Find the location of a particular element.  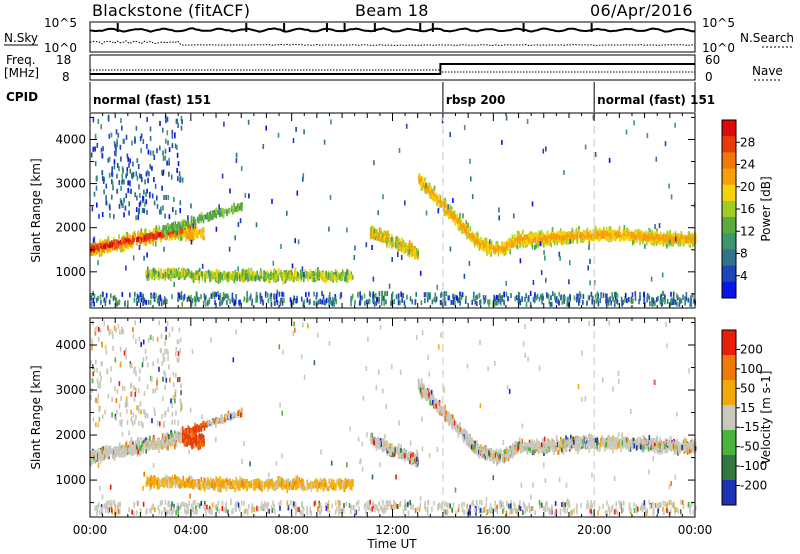

freq-trace is located at coordinates (392, 69).